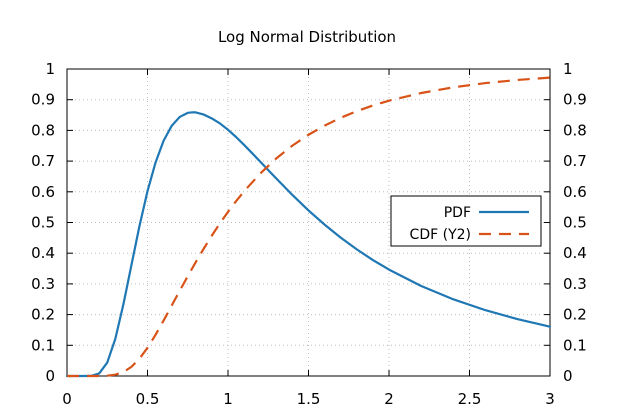 This screenshot has width=640, height=420. Describe the element at coordinates (50, 69) in the screenshot. I see `y-tick-label: 1` at that location.